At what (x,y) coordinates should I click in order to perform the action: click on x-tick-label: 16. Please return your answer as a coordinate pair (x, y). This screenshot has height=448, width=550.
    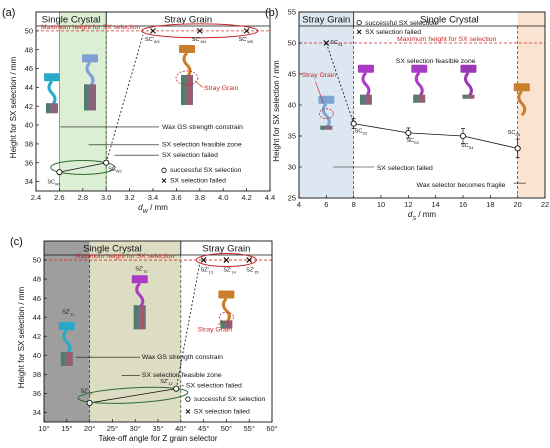
    Looking at the image, I should click on (463, 204).